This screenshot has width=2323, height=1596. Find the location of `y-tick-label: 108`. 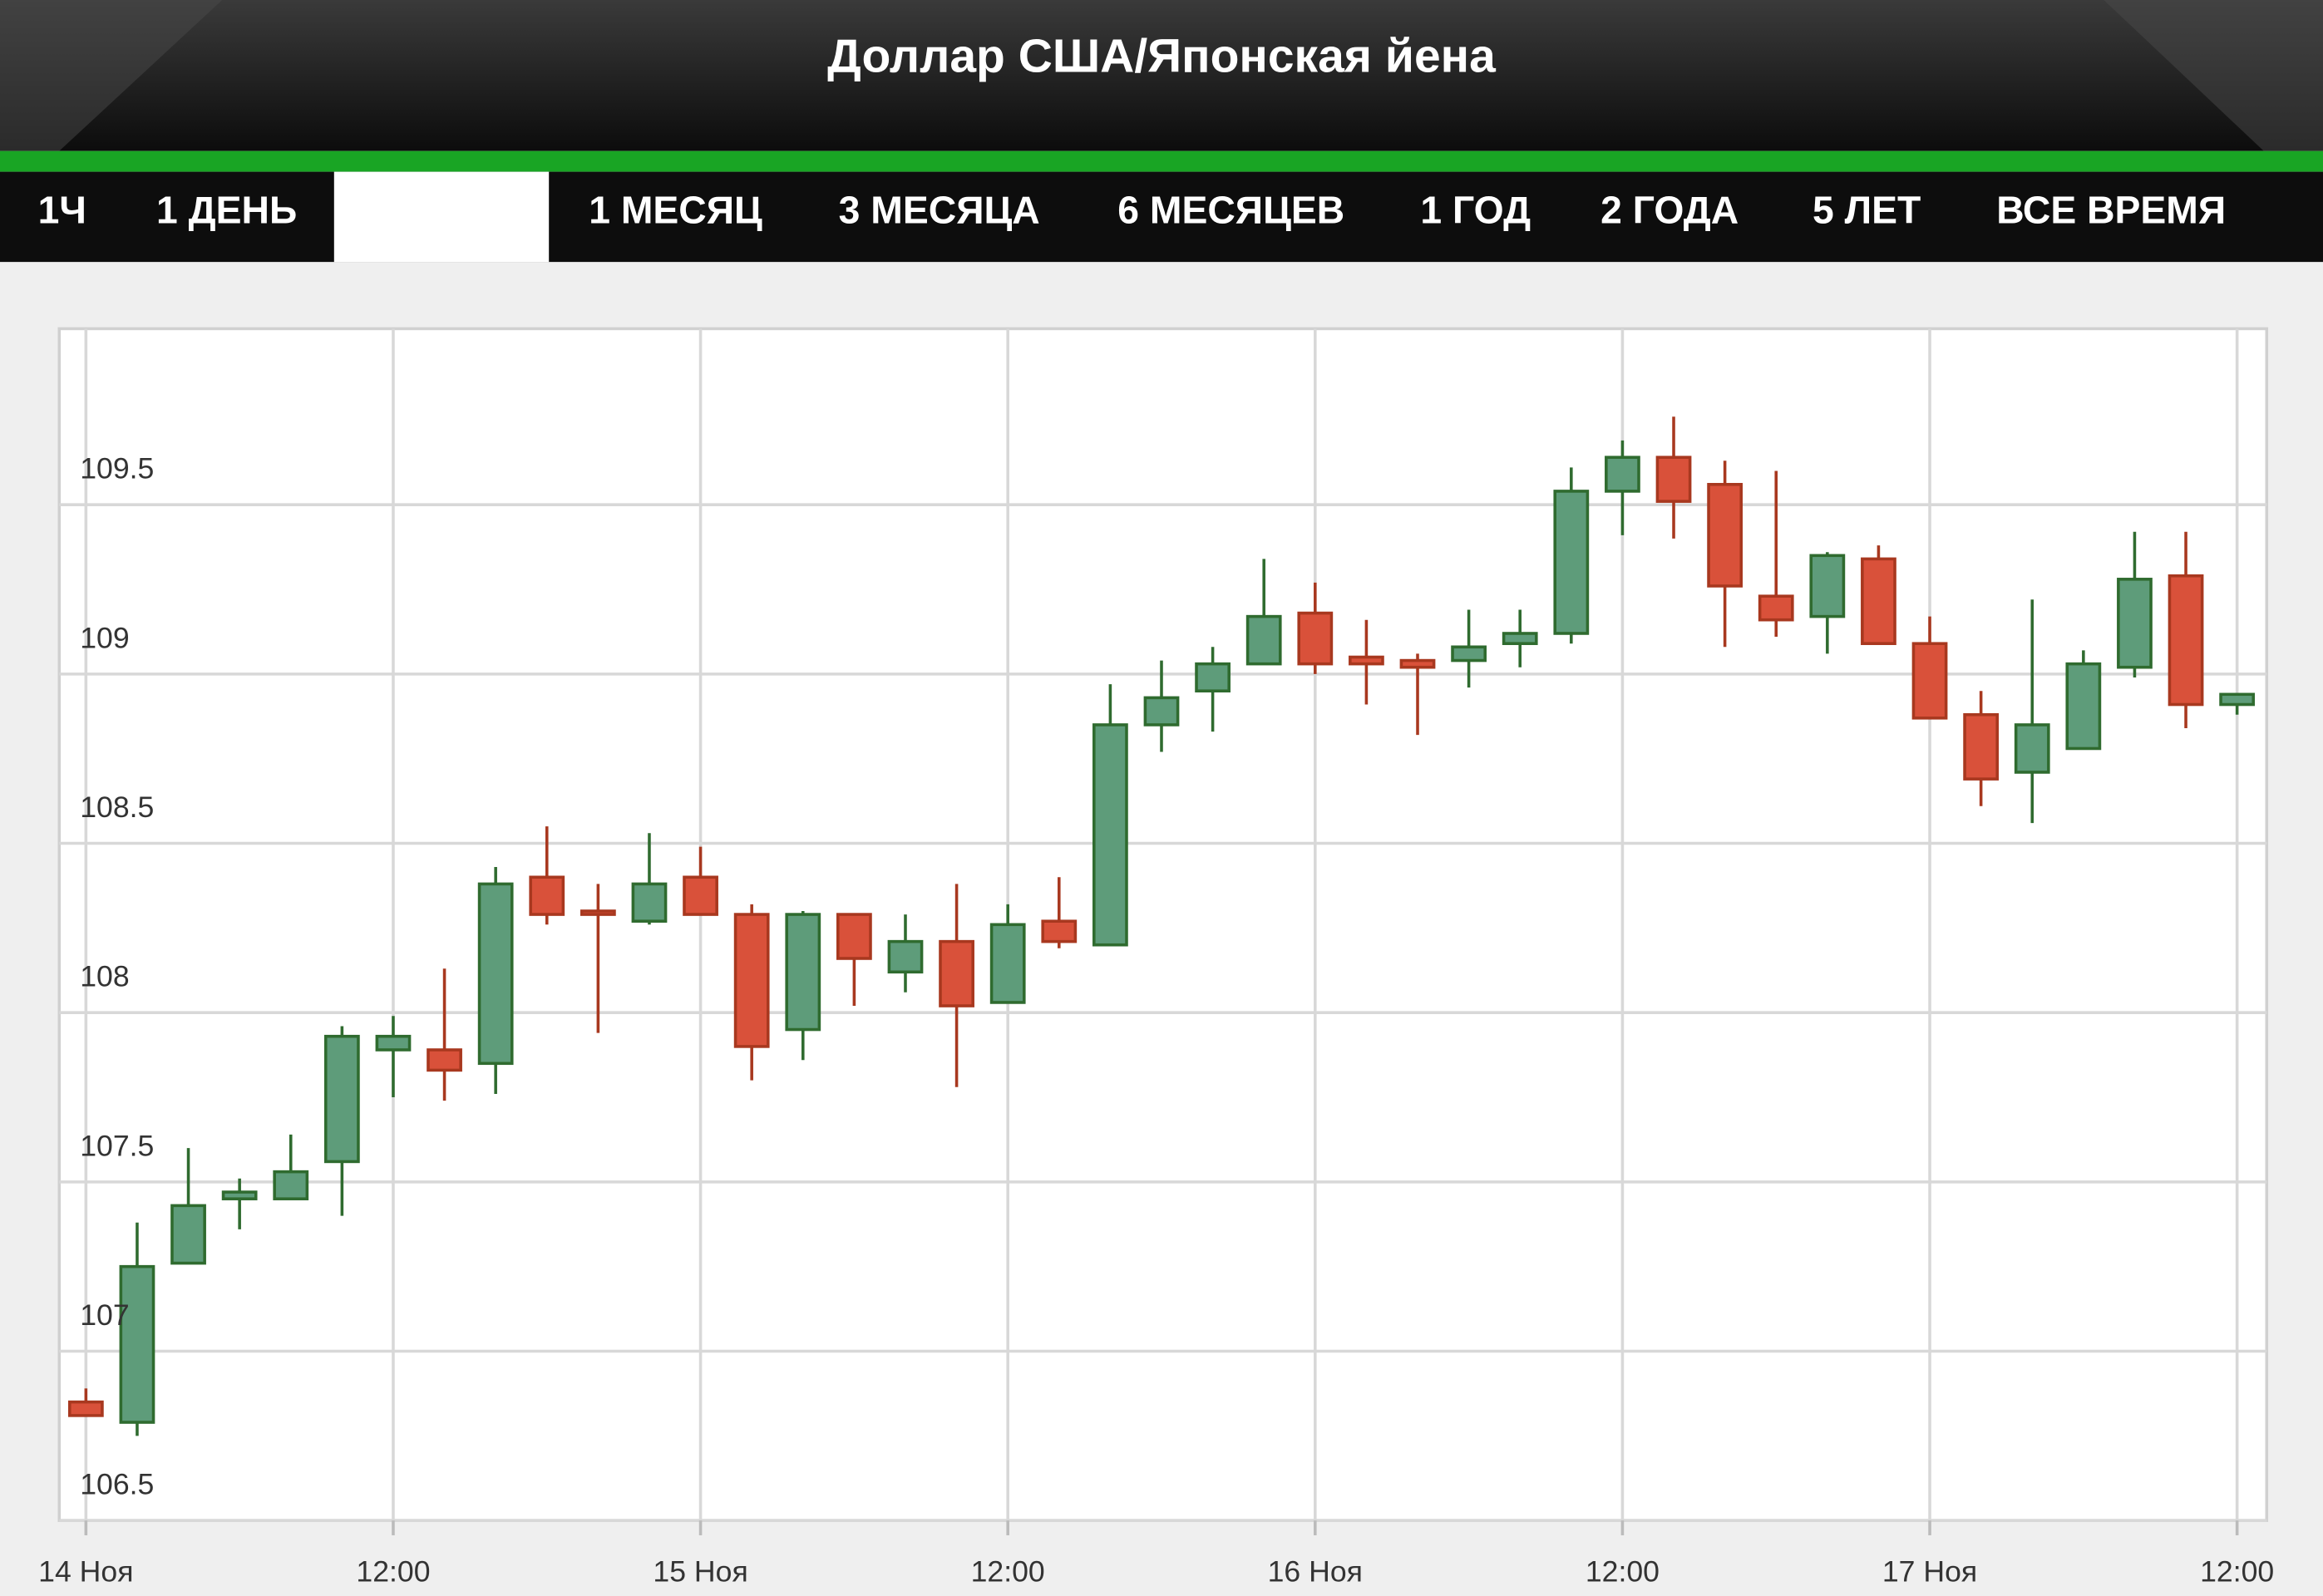

y-tick-label: 108 is located at coordinates (104, 976).